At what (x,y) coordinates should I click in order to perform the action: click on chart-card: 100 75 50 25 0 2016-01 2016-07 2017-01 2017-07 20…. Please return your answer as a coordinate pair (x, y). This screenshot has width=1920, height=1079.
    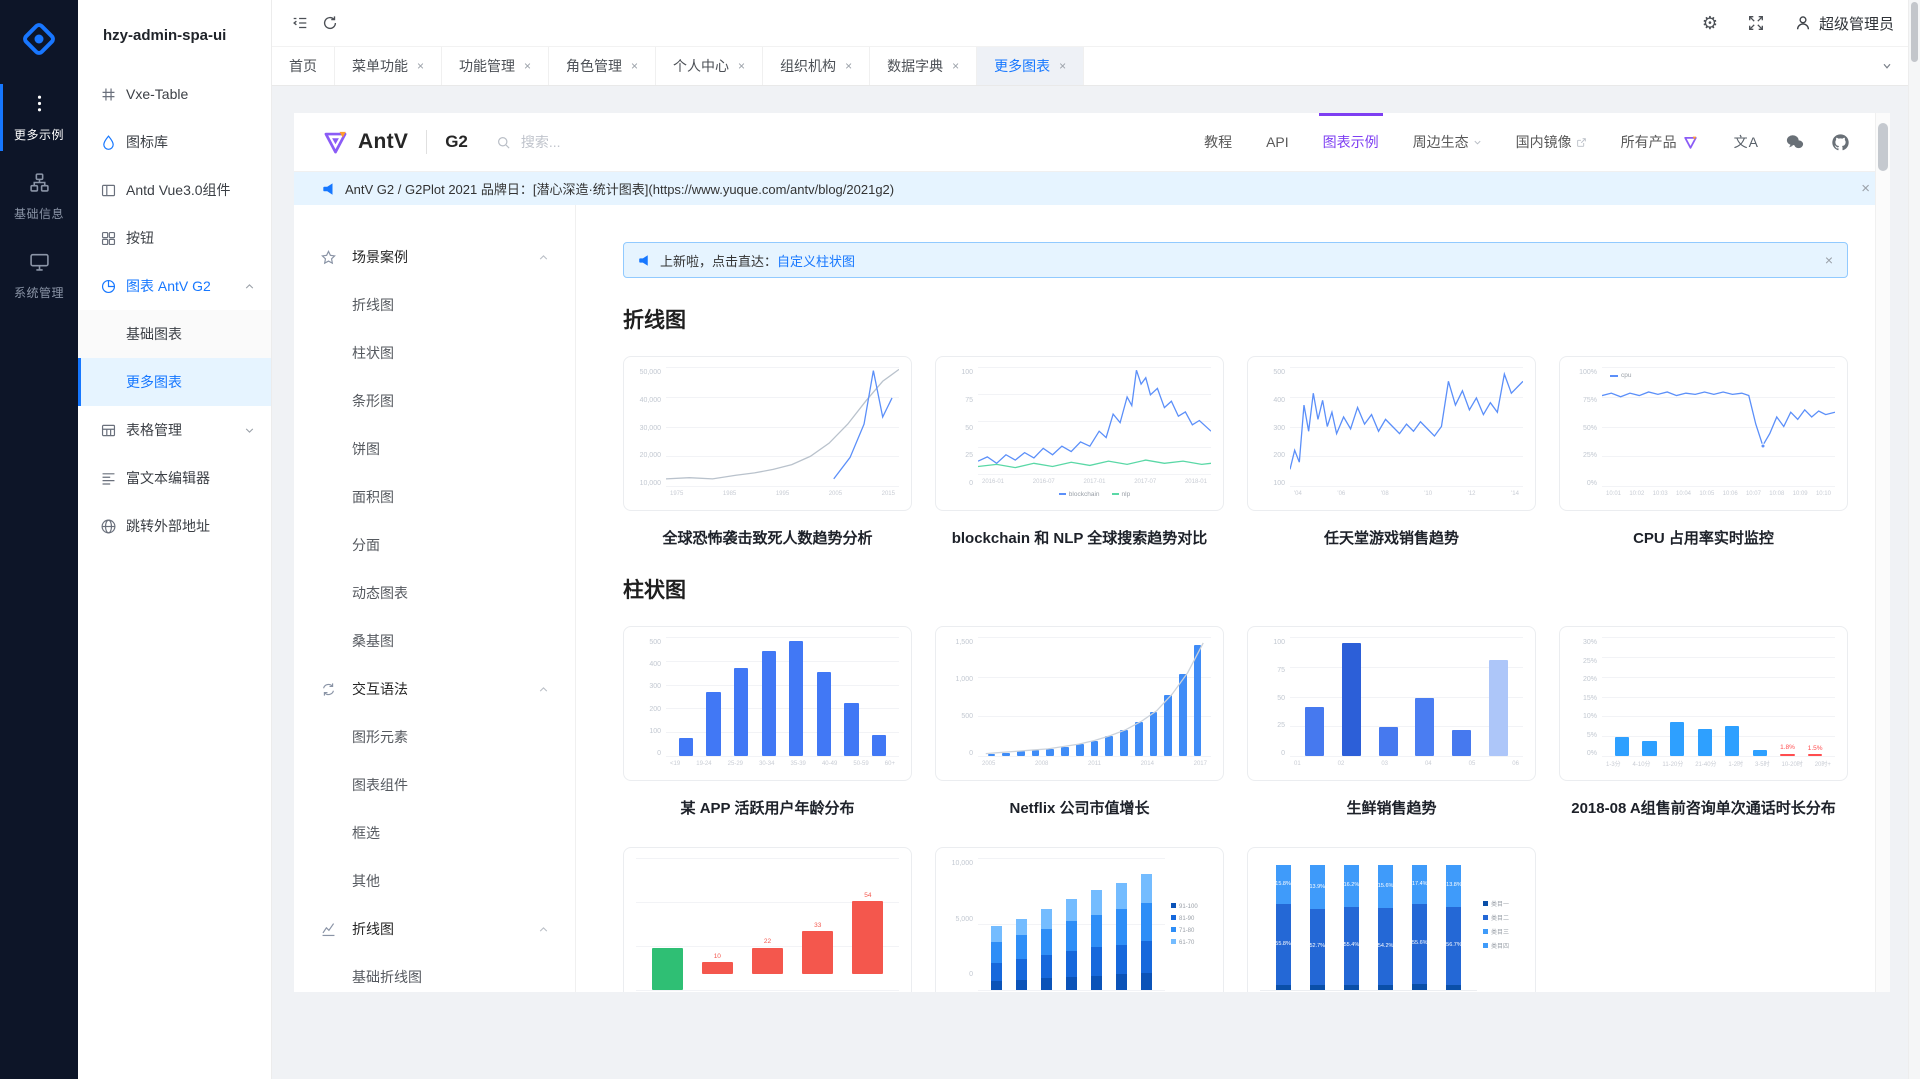
    Looking at the image, I should click on (1079, 433).